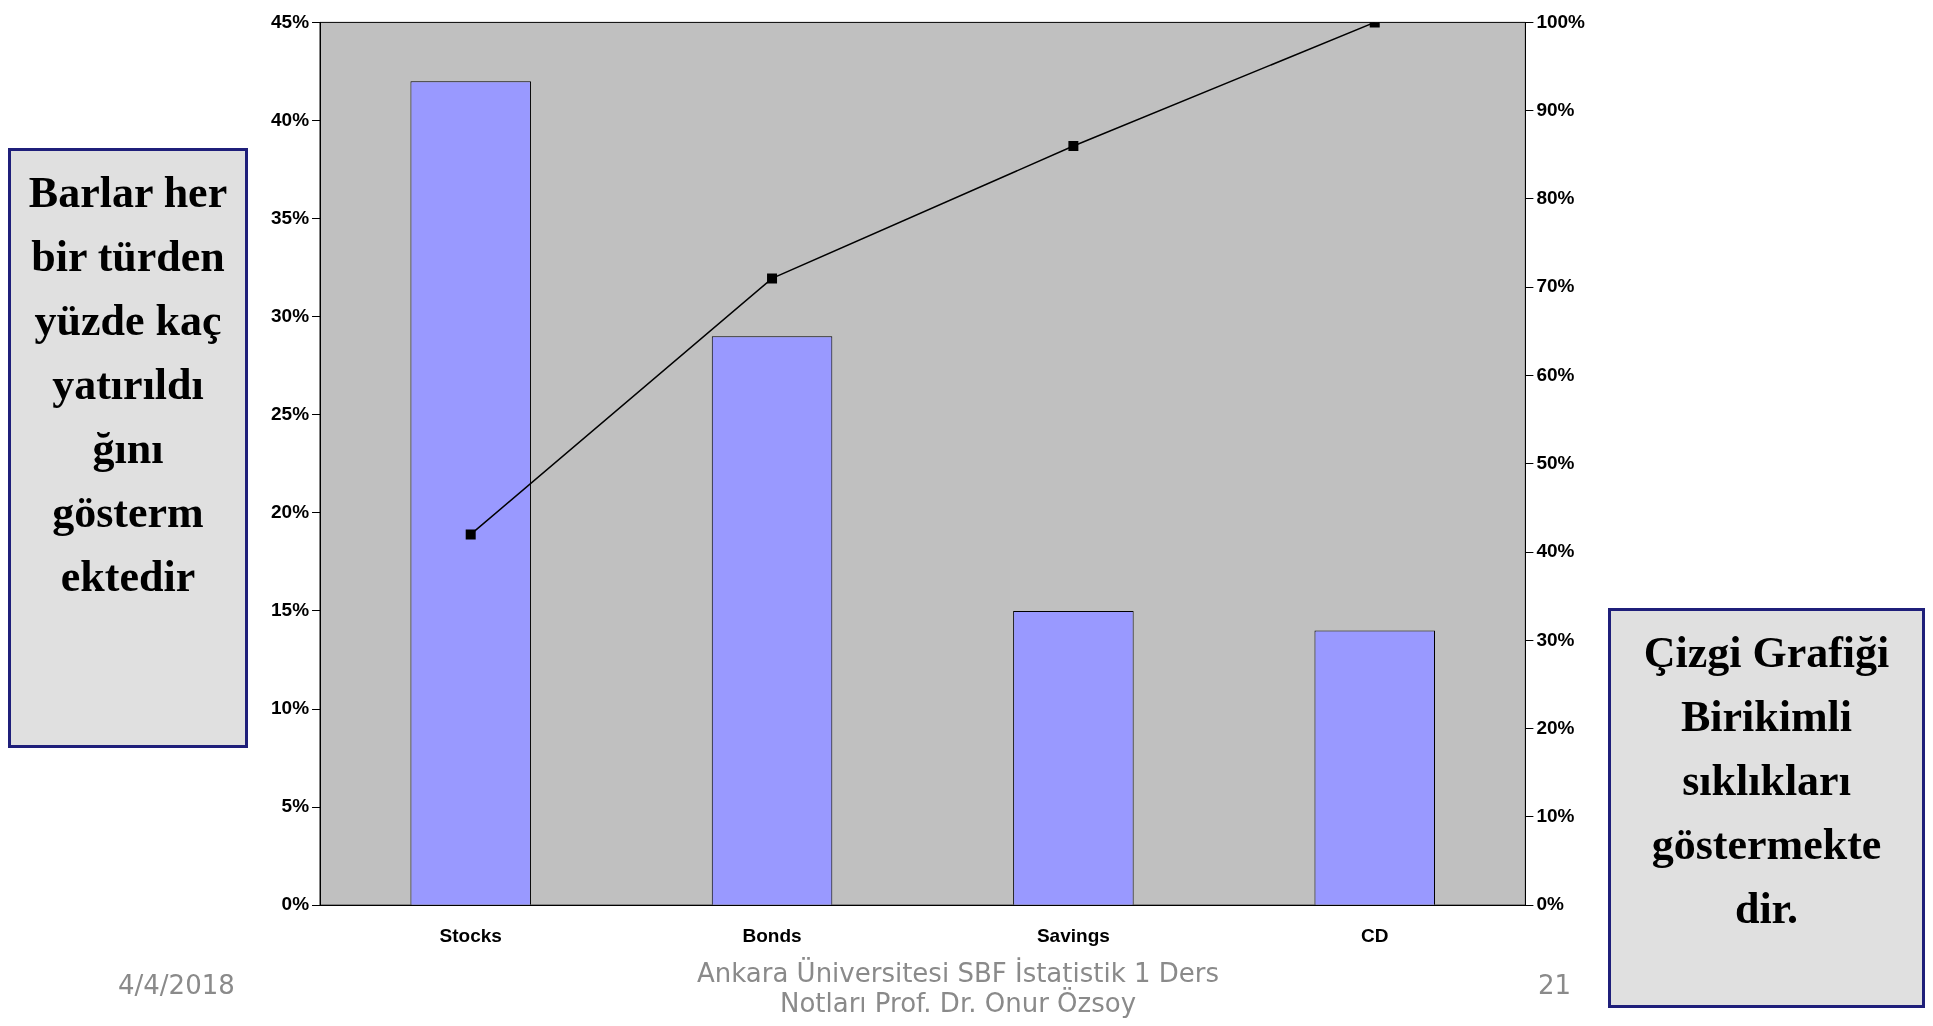 Image resolution: width=1933 pixels, height=1026 pixels. Describe the element at coordinates (176, 985) in the screenshot. I see `text: 4/4/2018` at that location.